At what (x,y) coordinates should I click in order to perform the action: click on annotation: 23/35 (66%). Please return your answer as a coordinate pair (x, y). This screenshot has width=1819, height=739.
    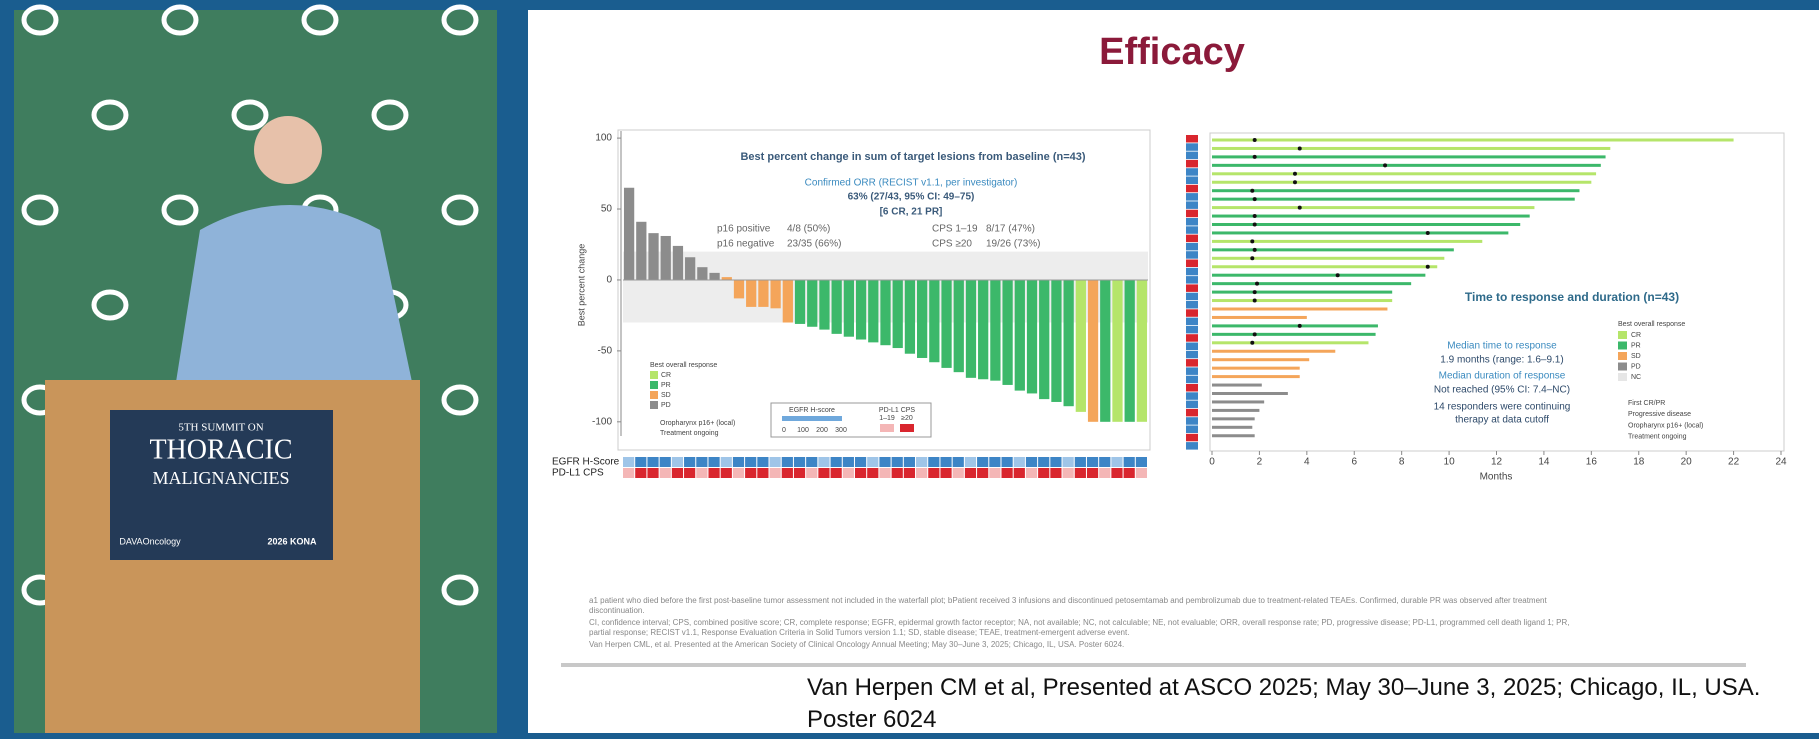
    Looking at the image, I should click on (814, 244).